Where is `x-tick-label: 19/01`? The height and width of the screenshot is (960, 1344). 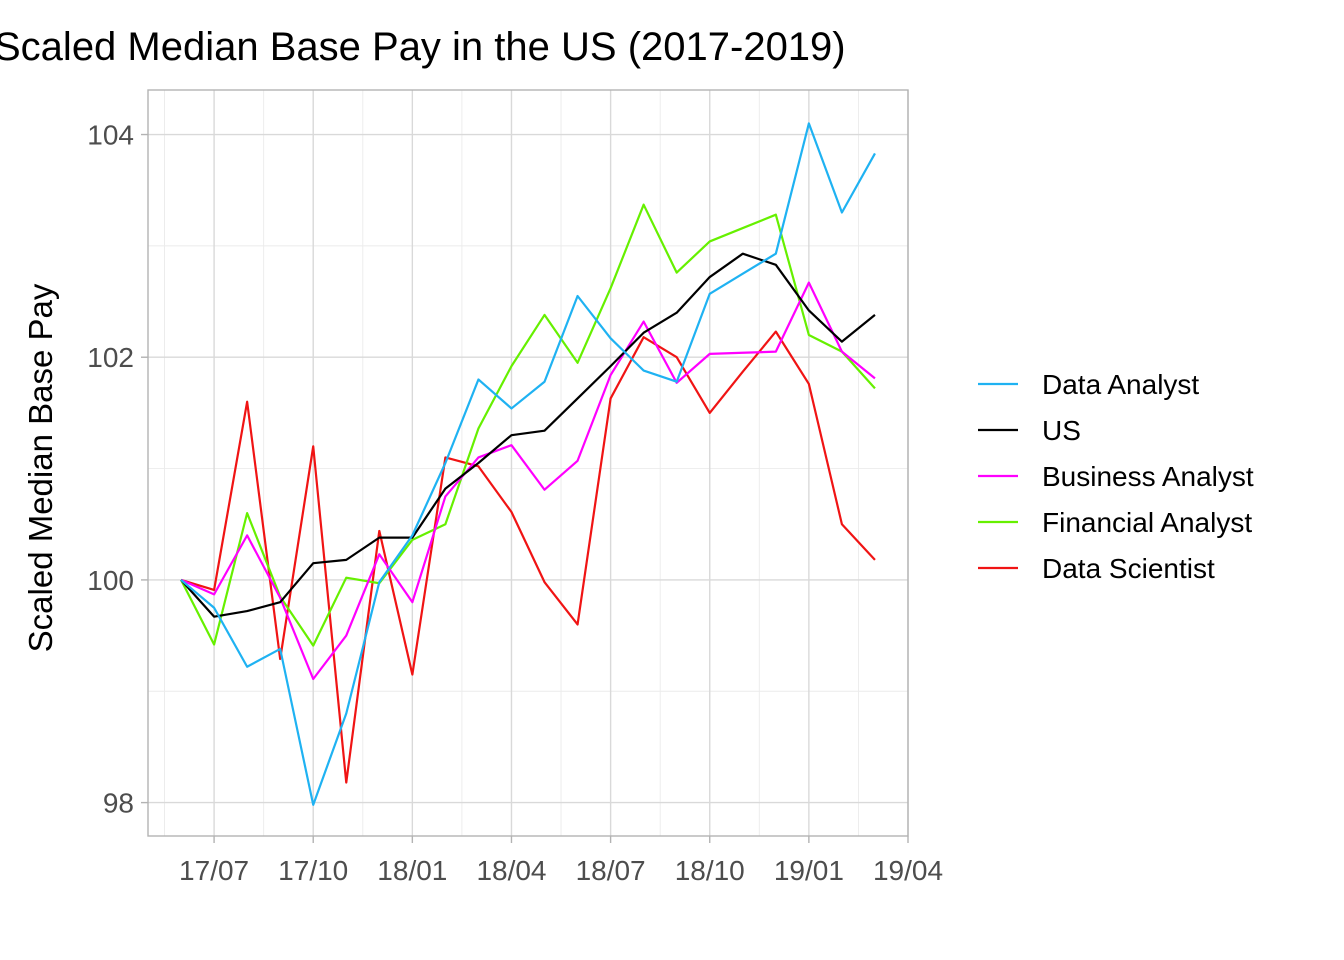 x-tick-label: 19/01 is located at coordinates (809, 870).